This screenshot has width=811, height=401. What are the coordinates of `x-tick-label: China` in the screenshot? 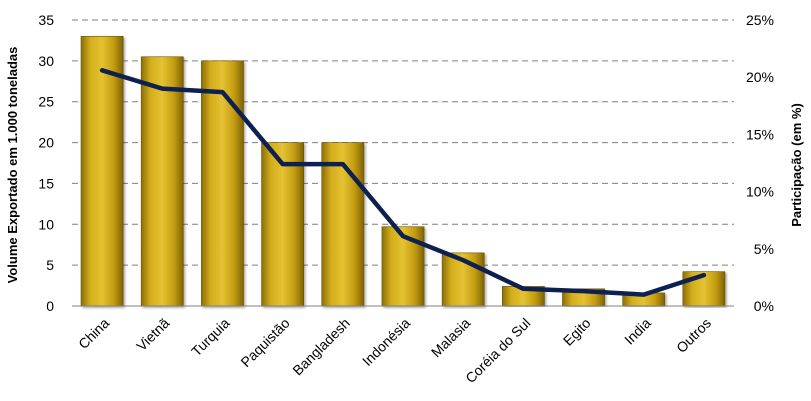 It's located at (93, 333).